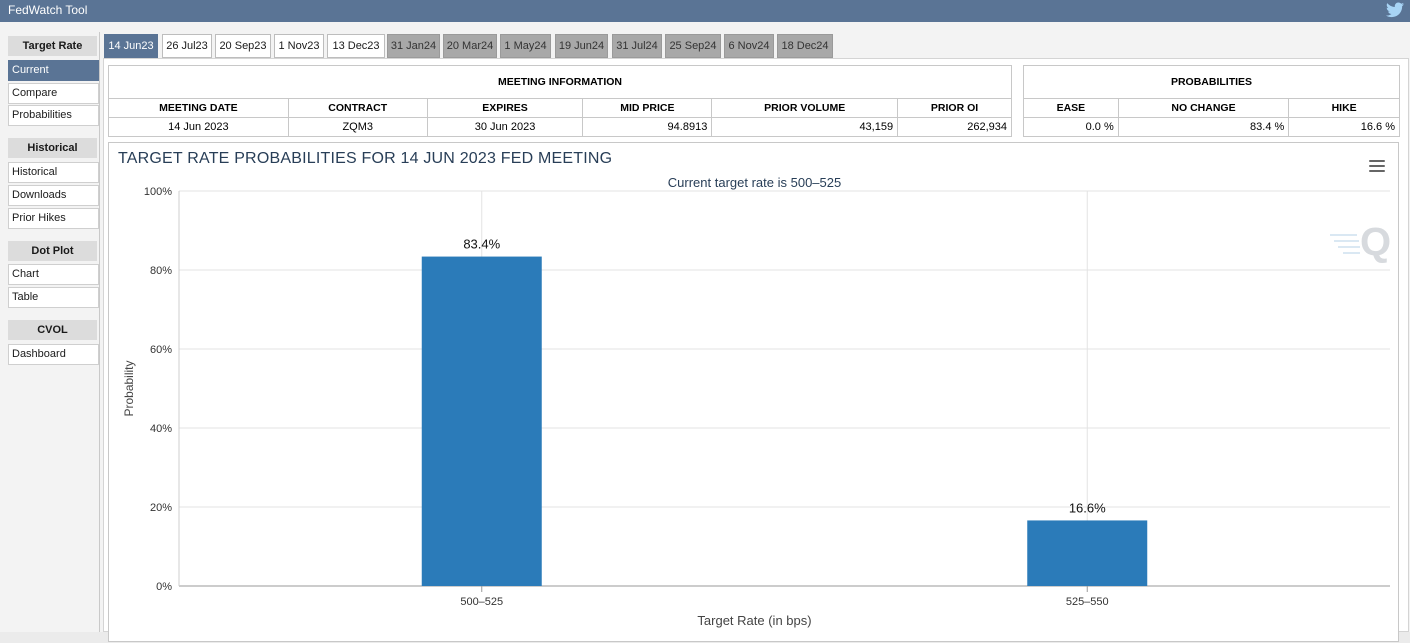  What do you see at coordinates (805, 46) in the screenshot?
I see `tab-18-dec24: 18 Dec24` at bounding box center [805, 46].